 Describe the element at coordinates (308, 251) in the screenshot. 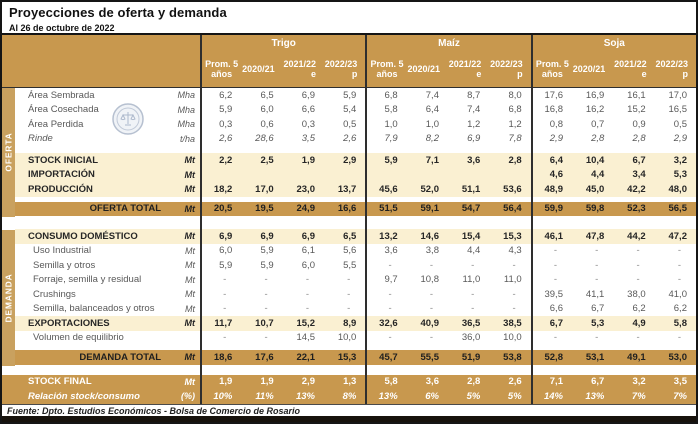

I see `value-cell: 6,1` at that location.